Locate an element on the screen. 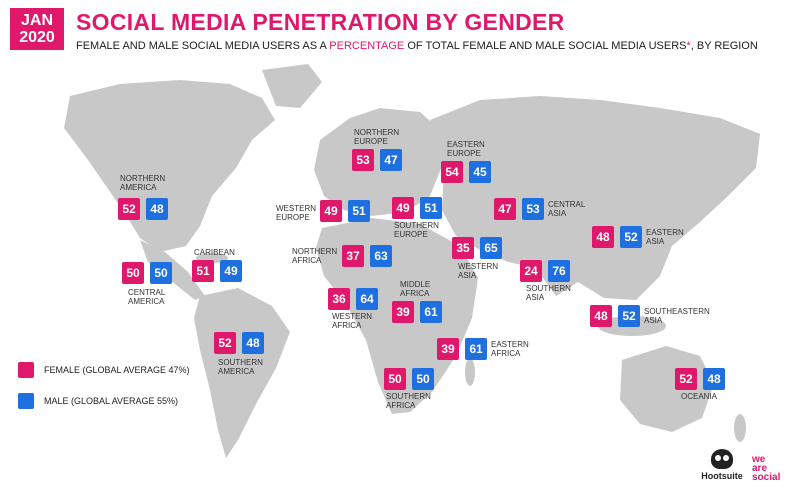 The width and height of the screenshot is (800, 500). female-value: 54 is located at coordinates (452, 172).